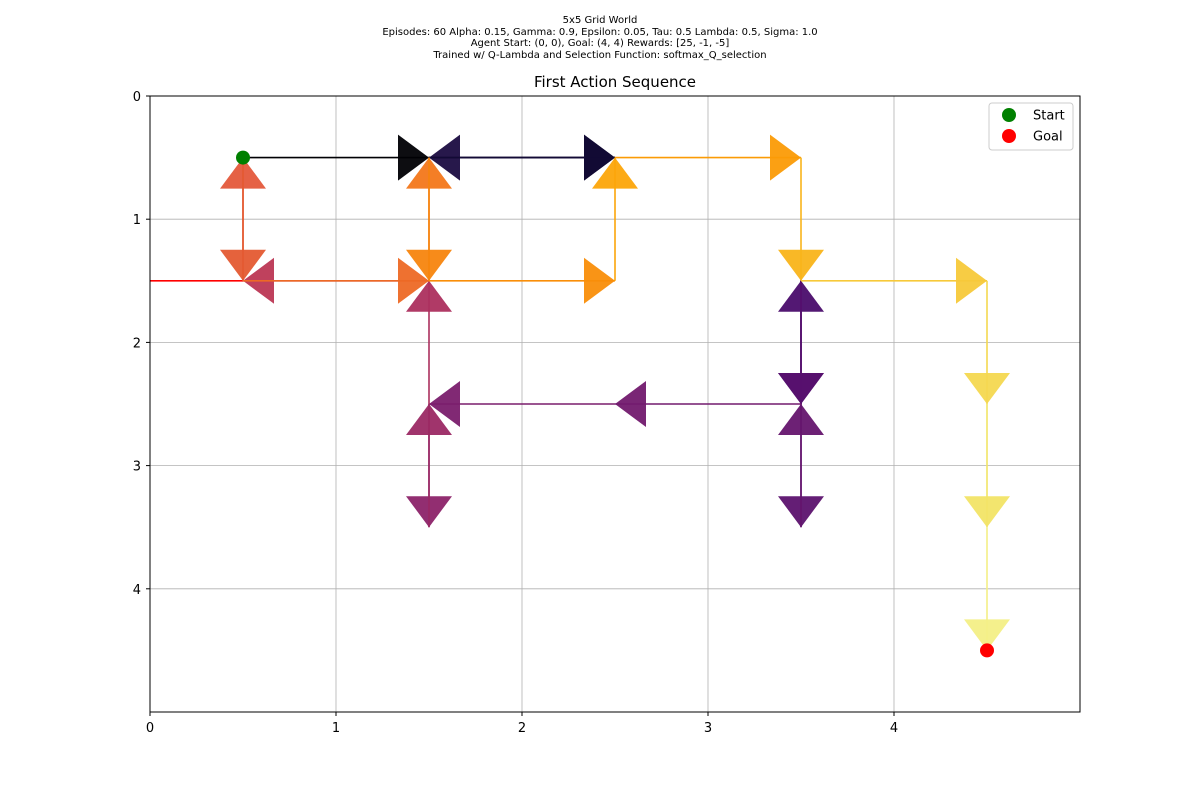 Image resolution: width=1200 pixels, height=800 pixels. Describe the element at coordinates (137, 467) in the screenshot. I see `y-tick-label: 3` at that location.